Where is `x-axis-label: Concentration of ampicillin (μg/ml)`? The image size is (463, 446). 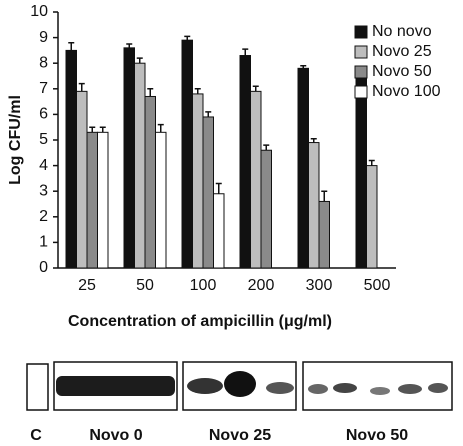 x-axis-label: Concentration of ampicillin (μg/ml) is located at coordinates (200, 321).